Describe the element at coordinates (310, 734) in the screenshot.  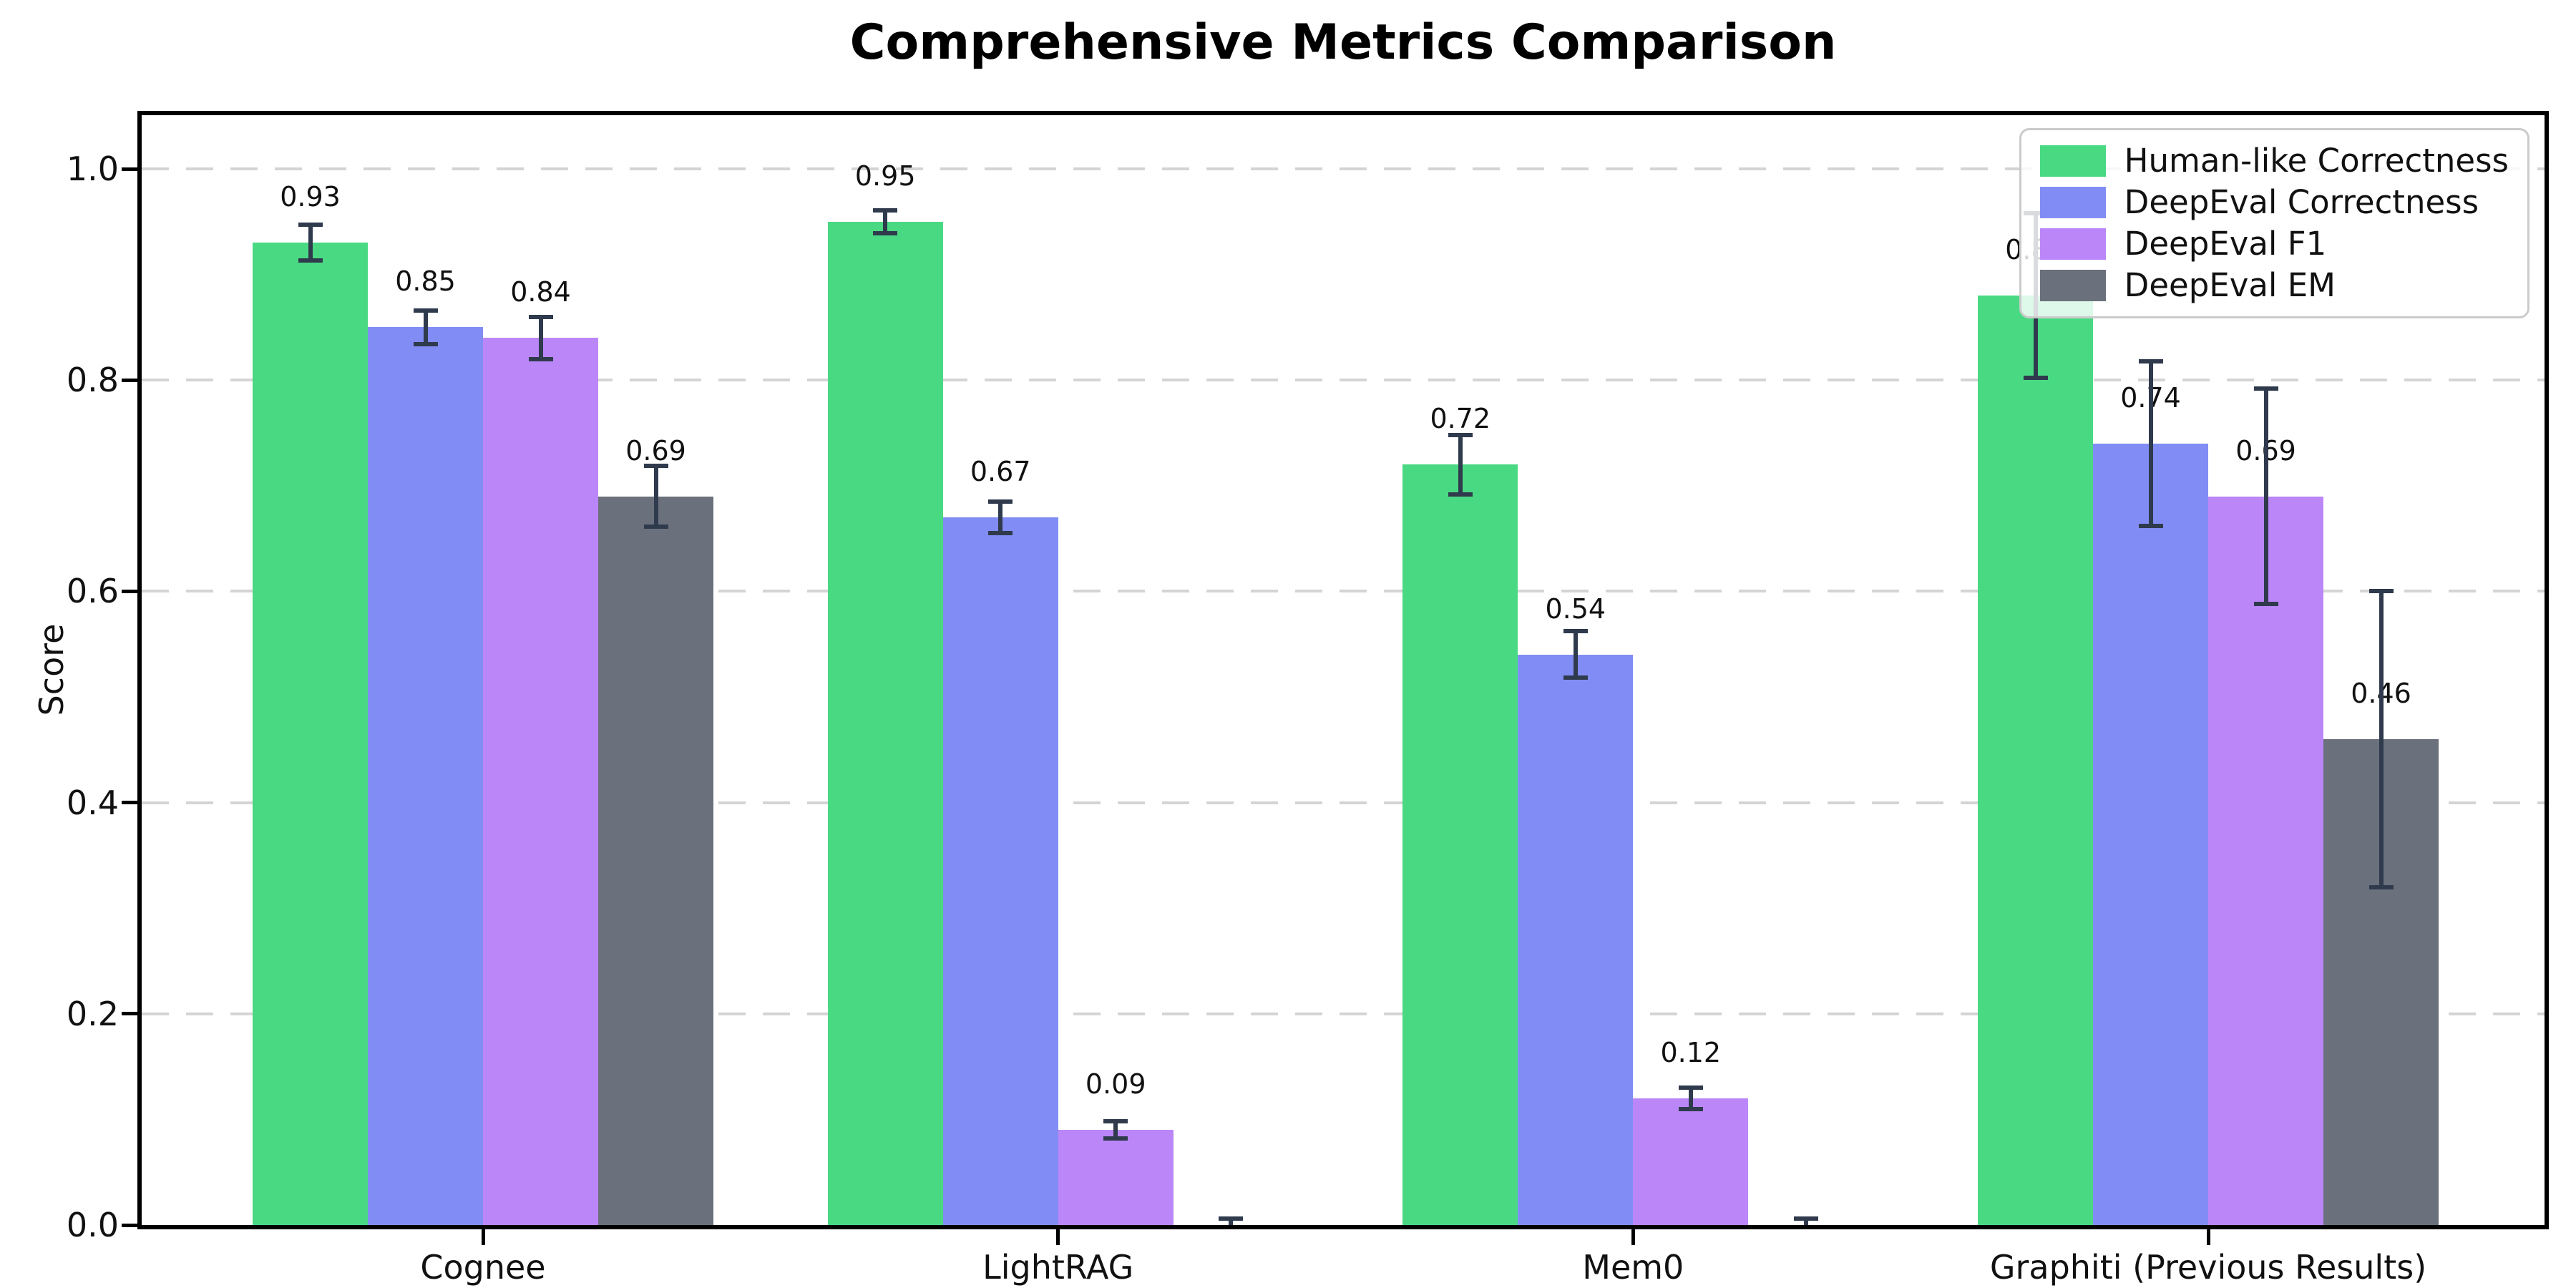
I see `bar-Cognee-Human-like Correctness` at that location.